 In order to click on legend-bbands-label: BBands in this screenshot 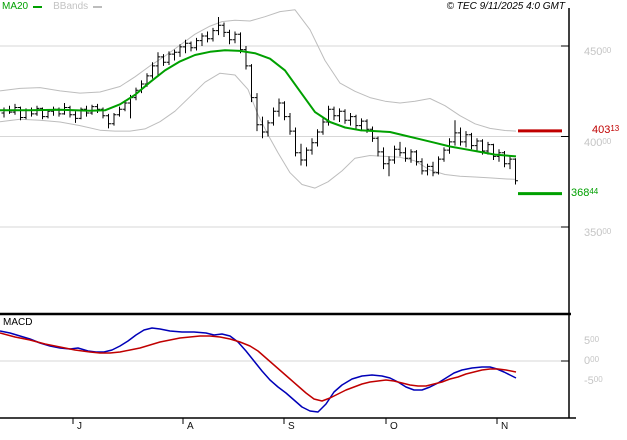, I will do `click(71, 6)`.